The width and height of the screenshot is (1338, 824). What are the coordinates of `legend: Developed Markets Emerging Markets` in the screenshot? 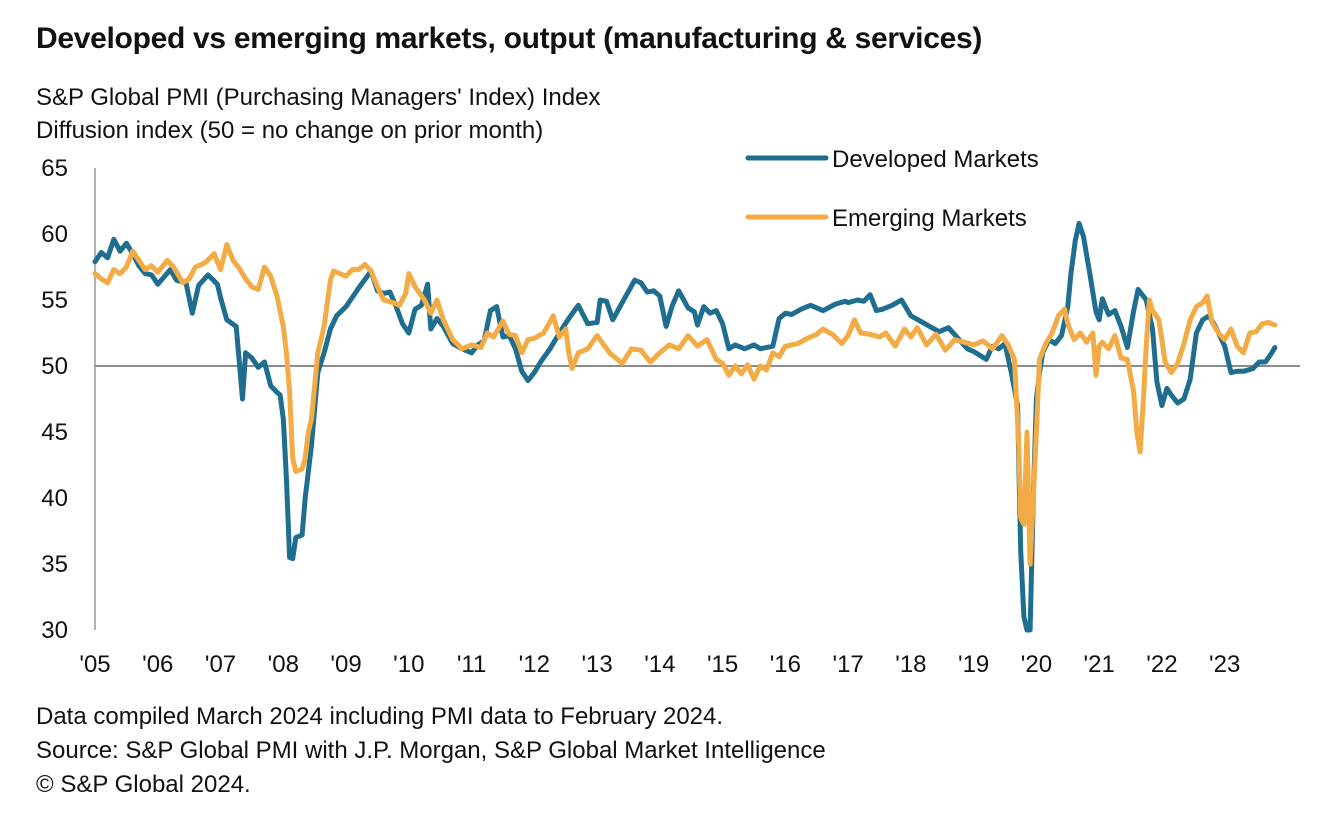 It's located at (892, 191).